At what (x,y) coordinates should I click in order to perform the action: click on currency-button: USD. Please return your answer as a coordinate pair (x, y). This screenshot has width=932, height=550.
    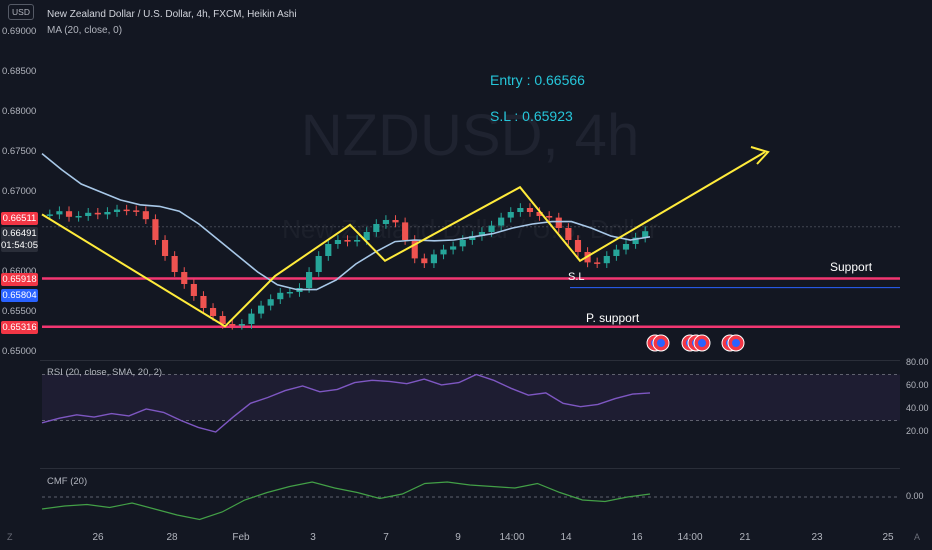
    Looking at the image, I should click on (21, 12).